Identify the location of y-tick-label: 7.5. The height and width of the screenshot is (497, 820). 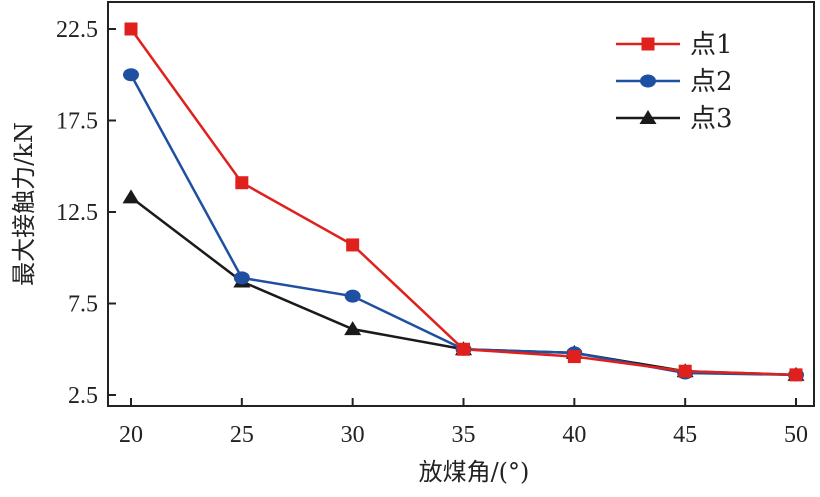
(83, 305).